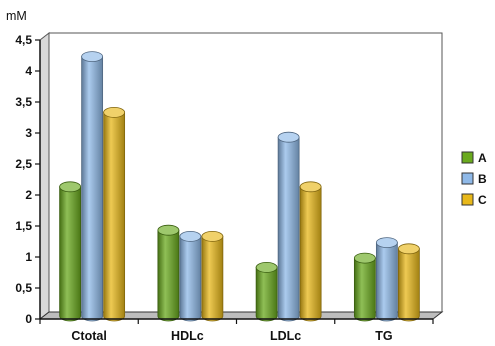 The width and height of the screenshot is (495, 346). I want to click on bar-tg-a, so click(364, 287).